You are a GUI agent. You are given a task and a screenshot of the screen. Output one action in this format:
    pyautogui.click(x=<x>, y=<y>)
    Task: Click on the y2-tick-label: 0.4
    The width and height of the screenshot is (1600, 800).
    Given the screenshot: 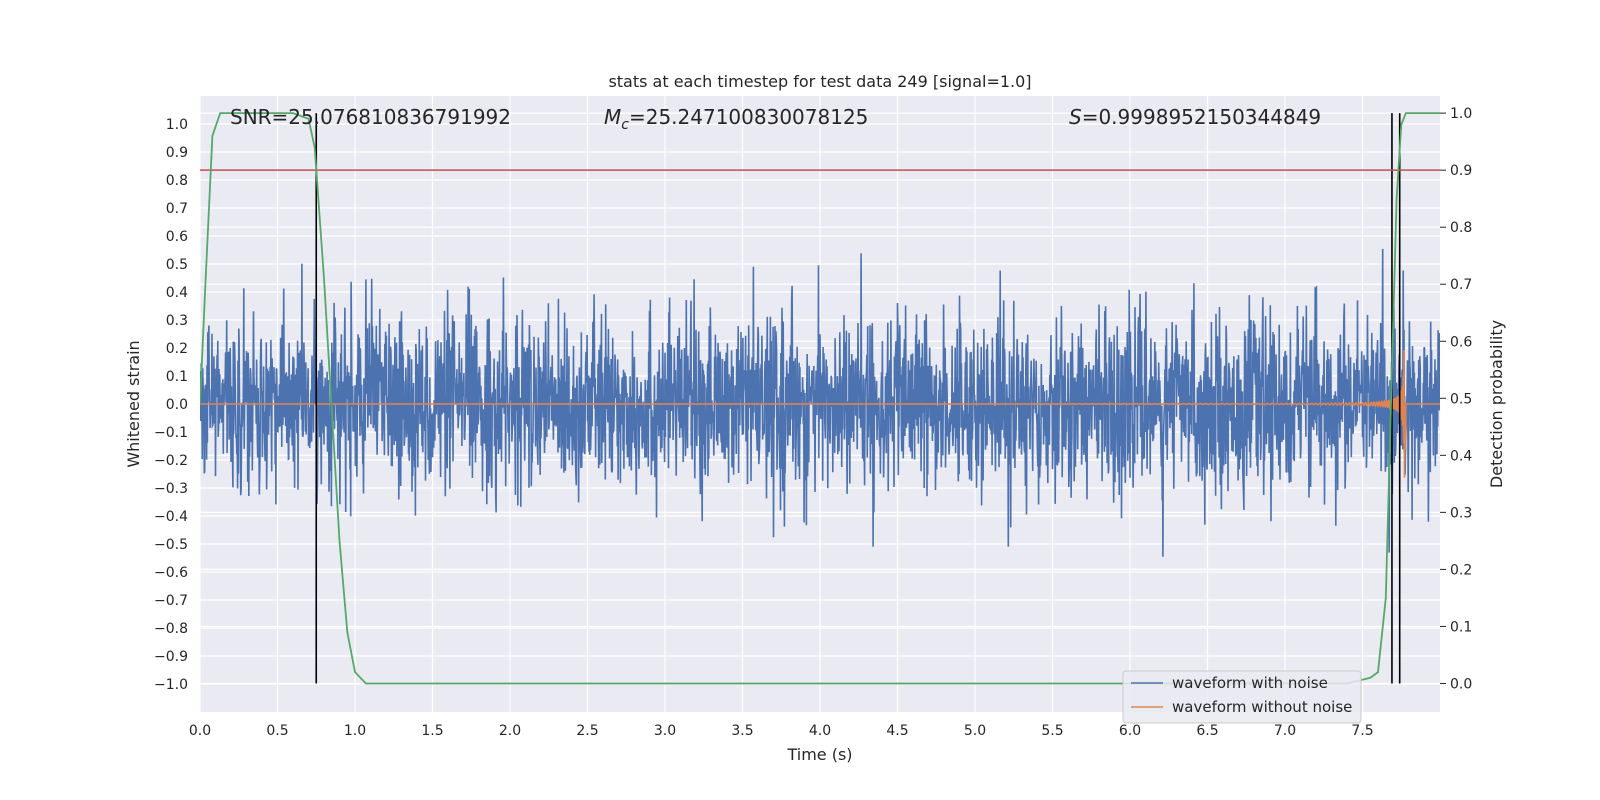 What is the action you would take?
    pyautogui.click(x=1461, y=456)
    